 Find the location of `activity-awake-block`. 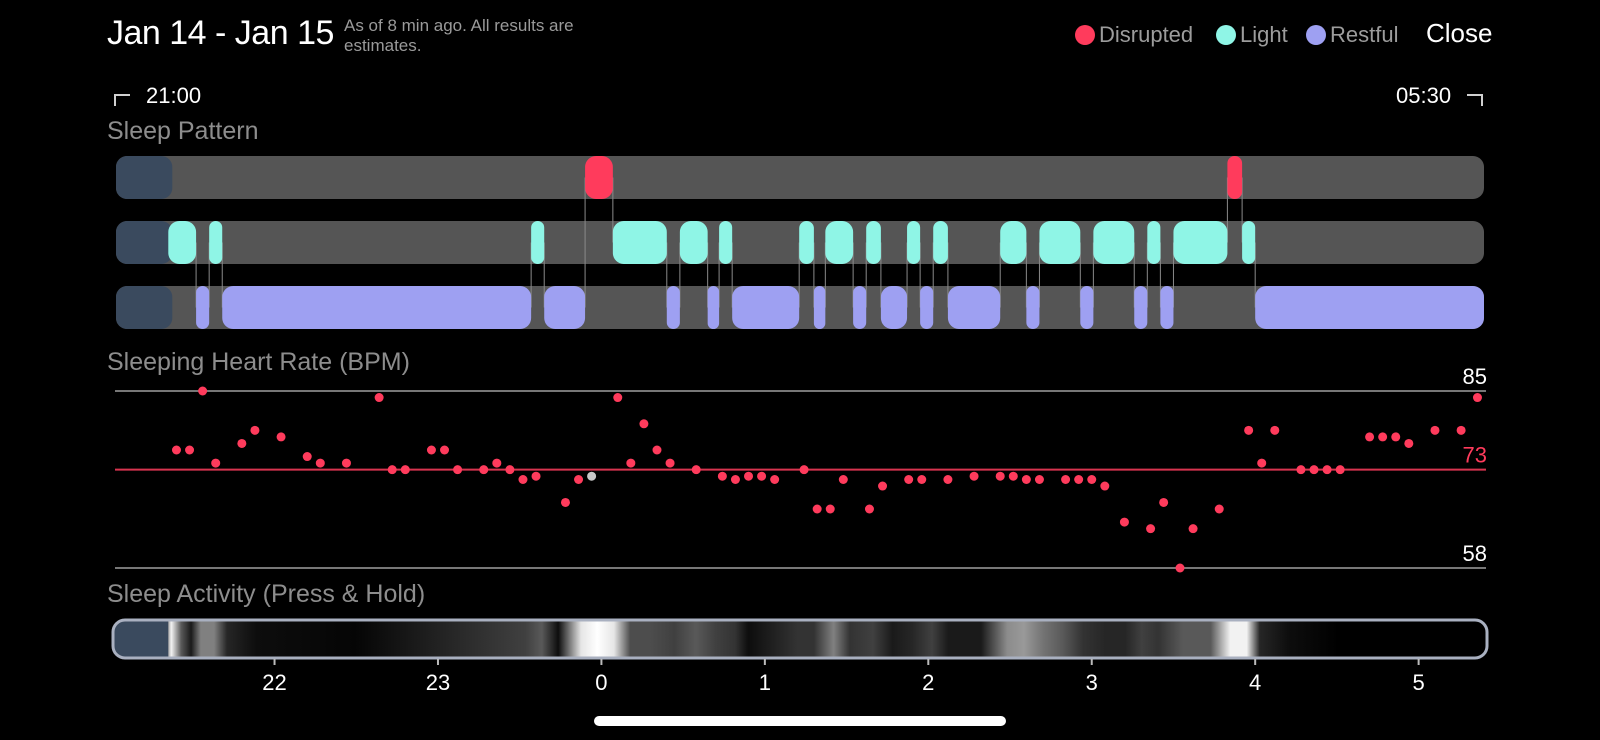

activity-awake-block is located at coordinates (141, 639).